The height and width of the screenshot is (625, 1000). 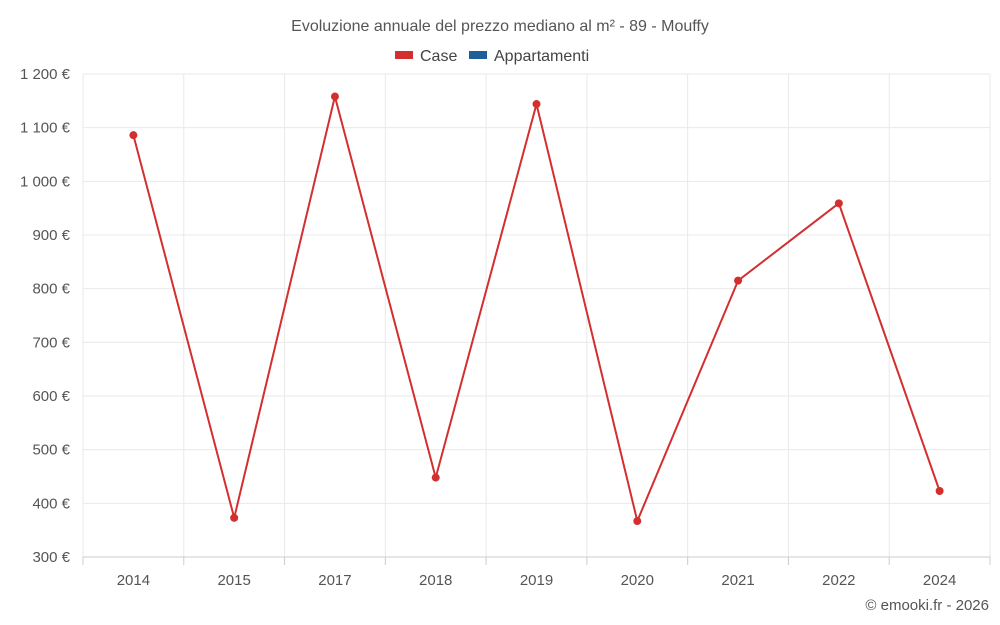 I want to click on legend-item-case: Case, so click(x=426, y=56).